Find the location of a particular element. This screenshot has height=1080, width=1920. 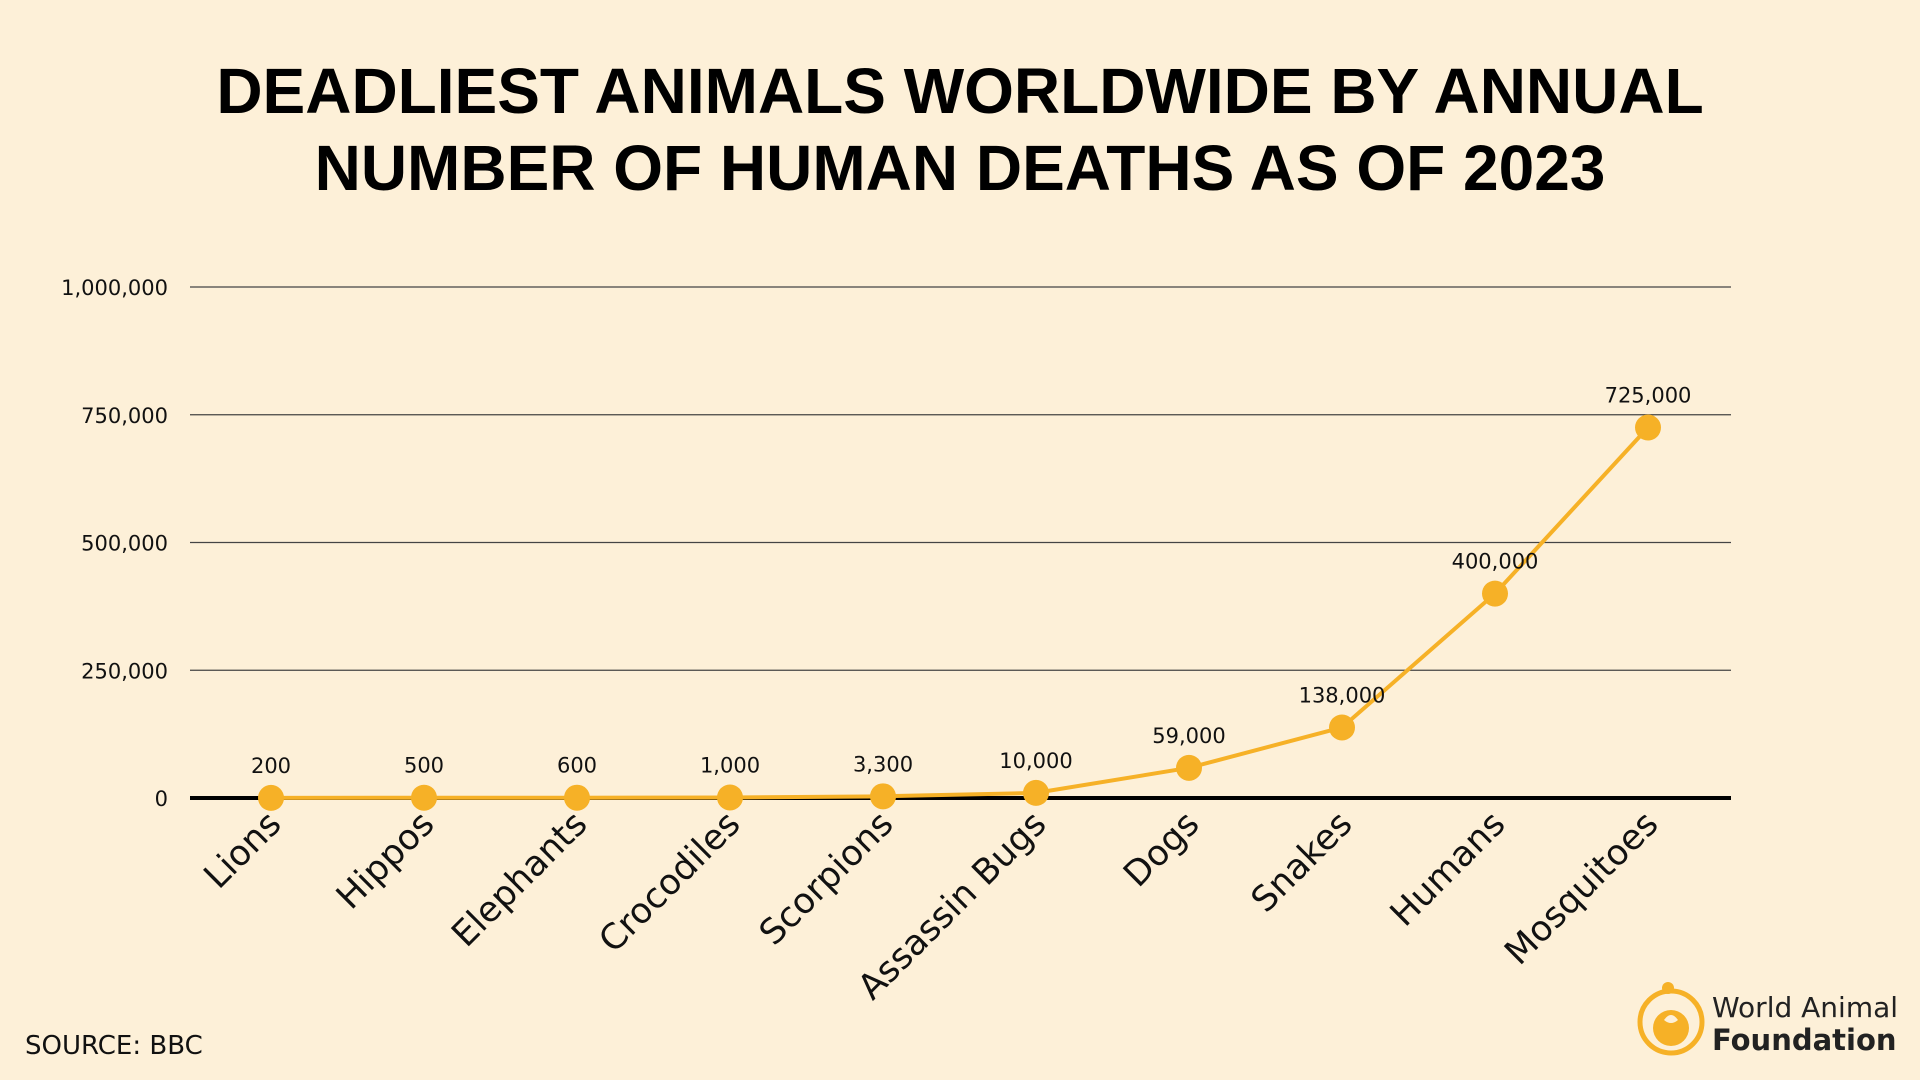

source-note: SOURCE: BBC is located at coordinates (114, 1046).